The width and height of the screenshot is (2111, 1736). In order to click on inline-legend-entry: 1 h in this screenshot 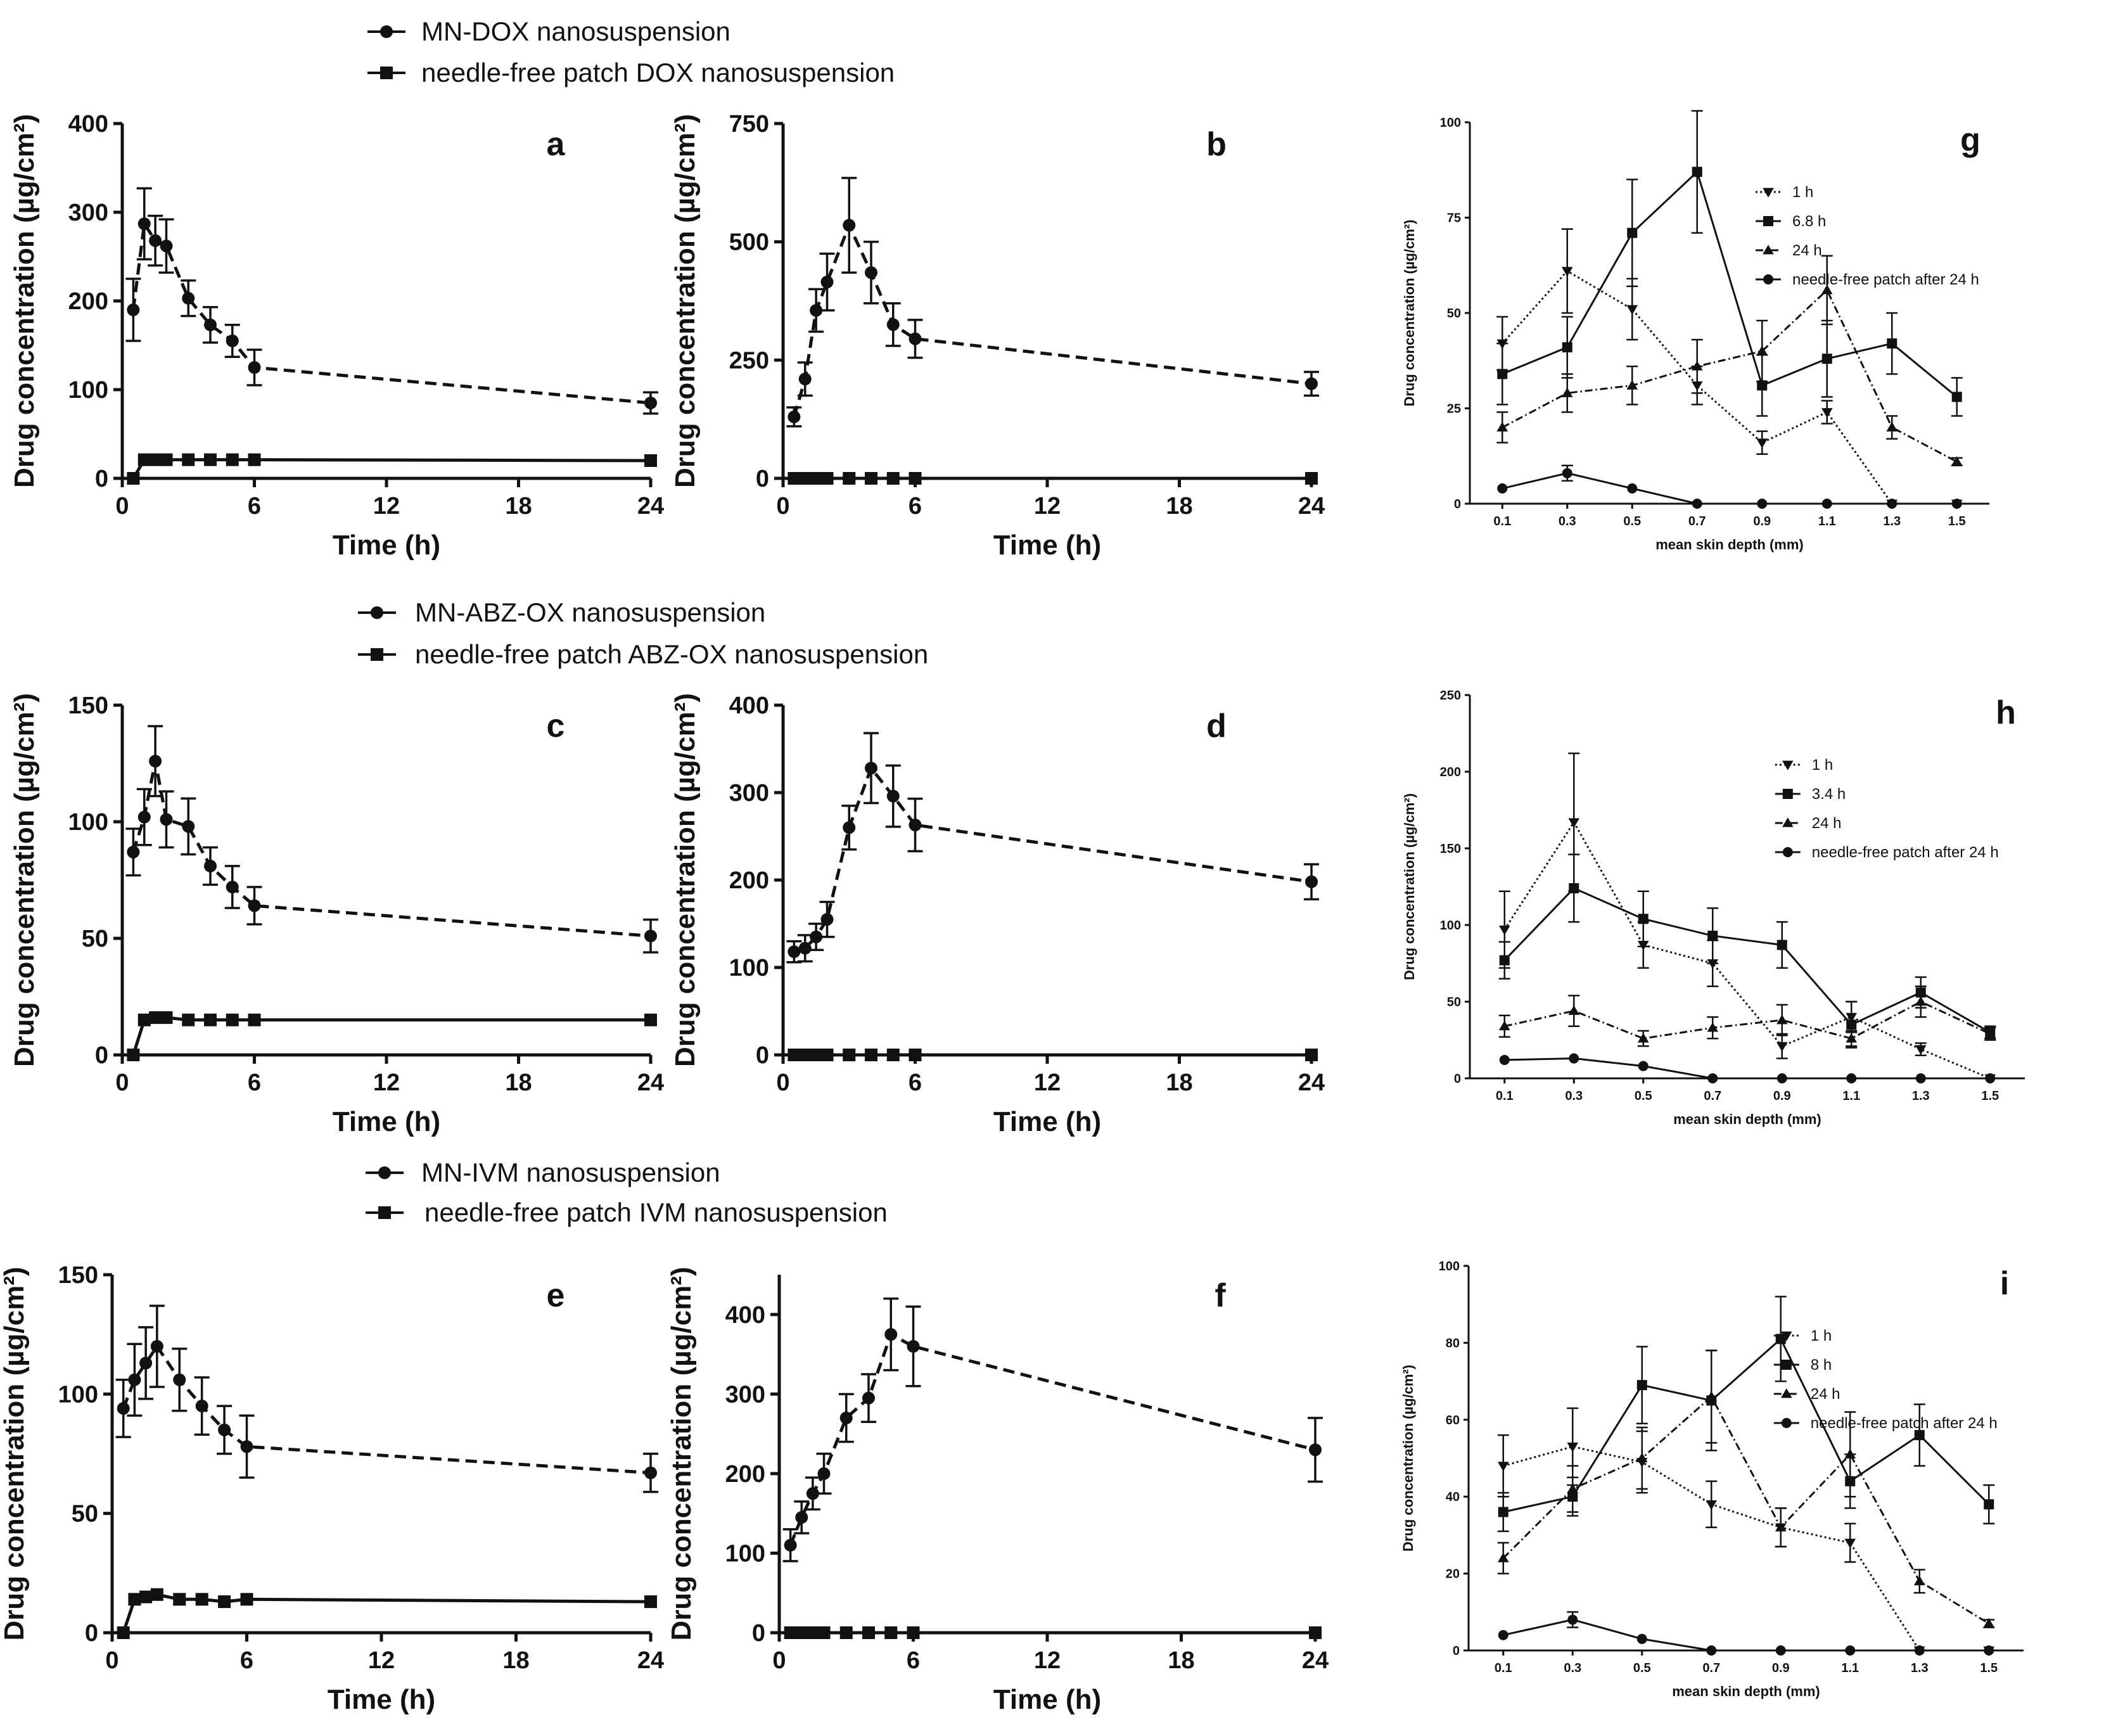, I will do `click(1803, 1335)`.